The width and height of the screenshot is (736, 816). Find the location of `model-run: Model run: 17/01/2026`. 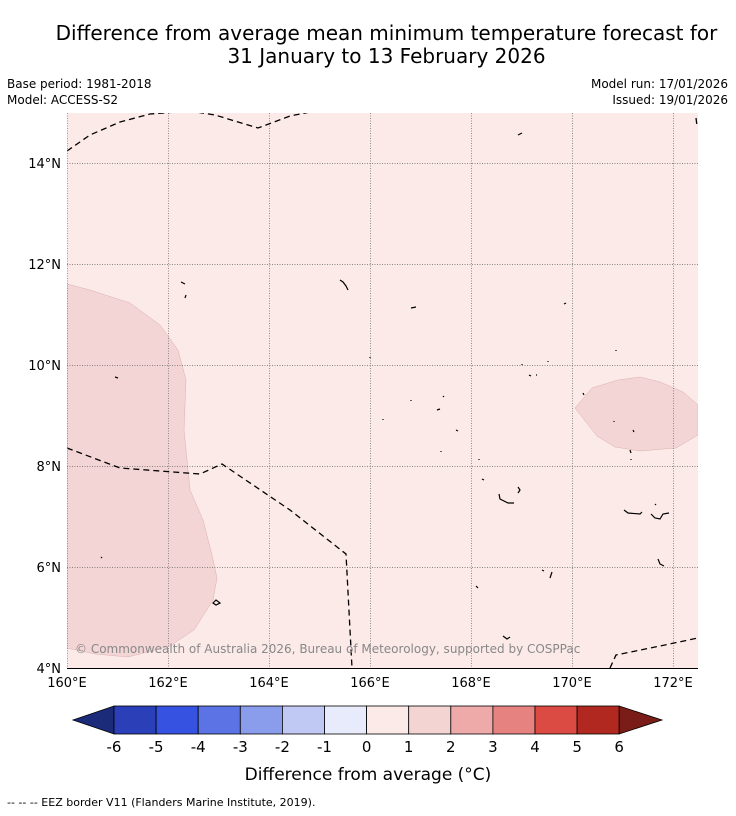

model-run: Model run: 17/01/2026 is located at coordinates (659, 84).